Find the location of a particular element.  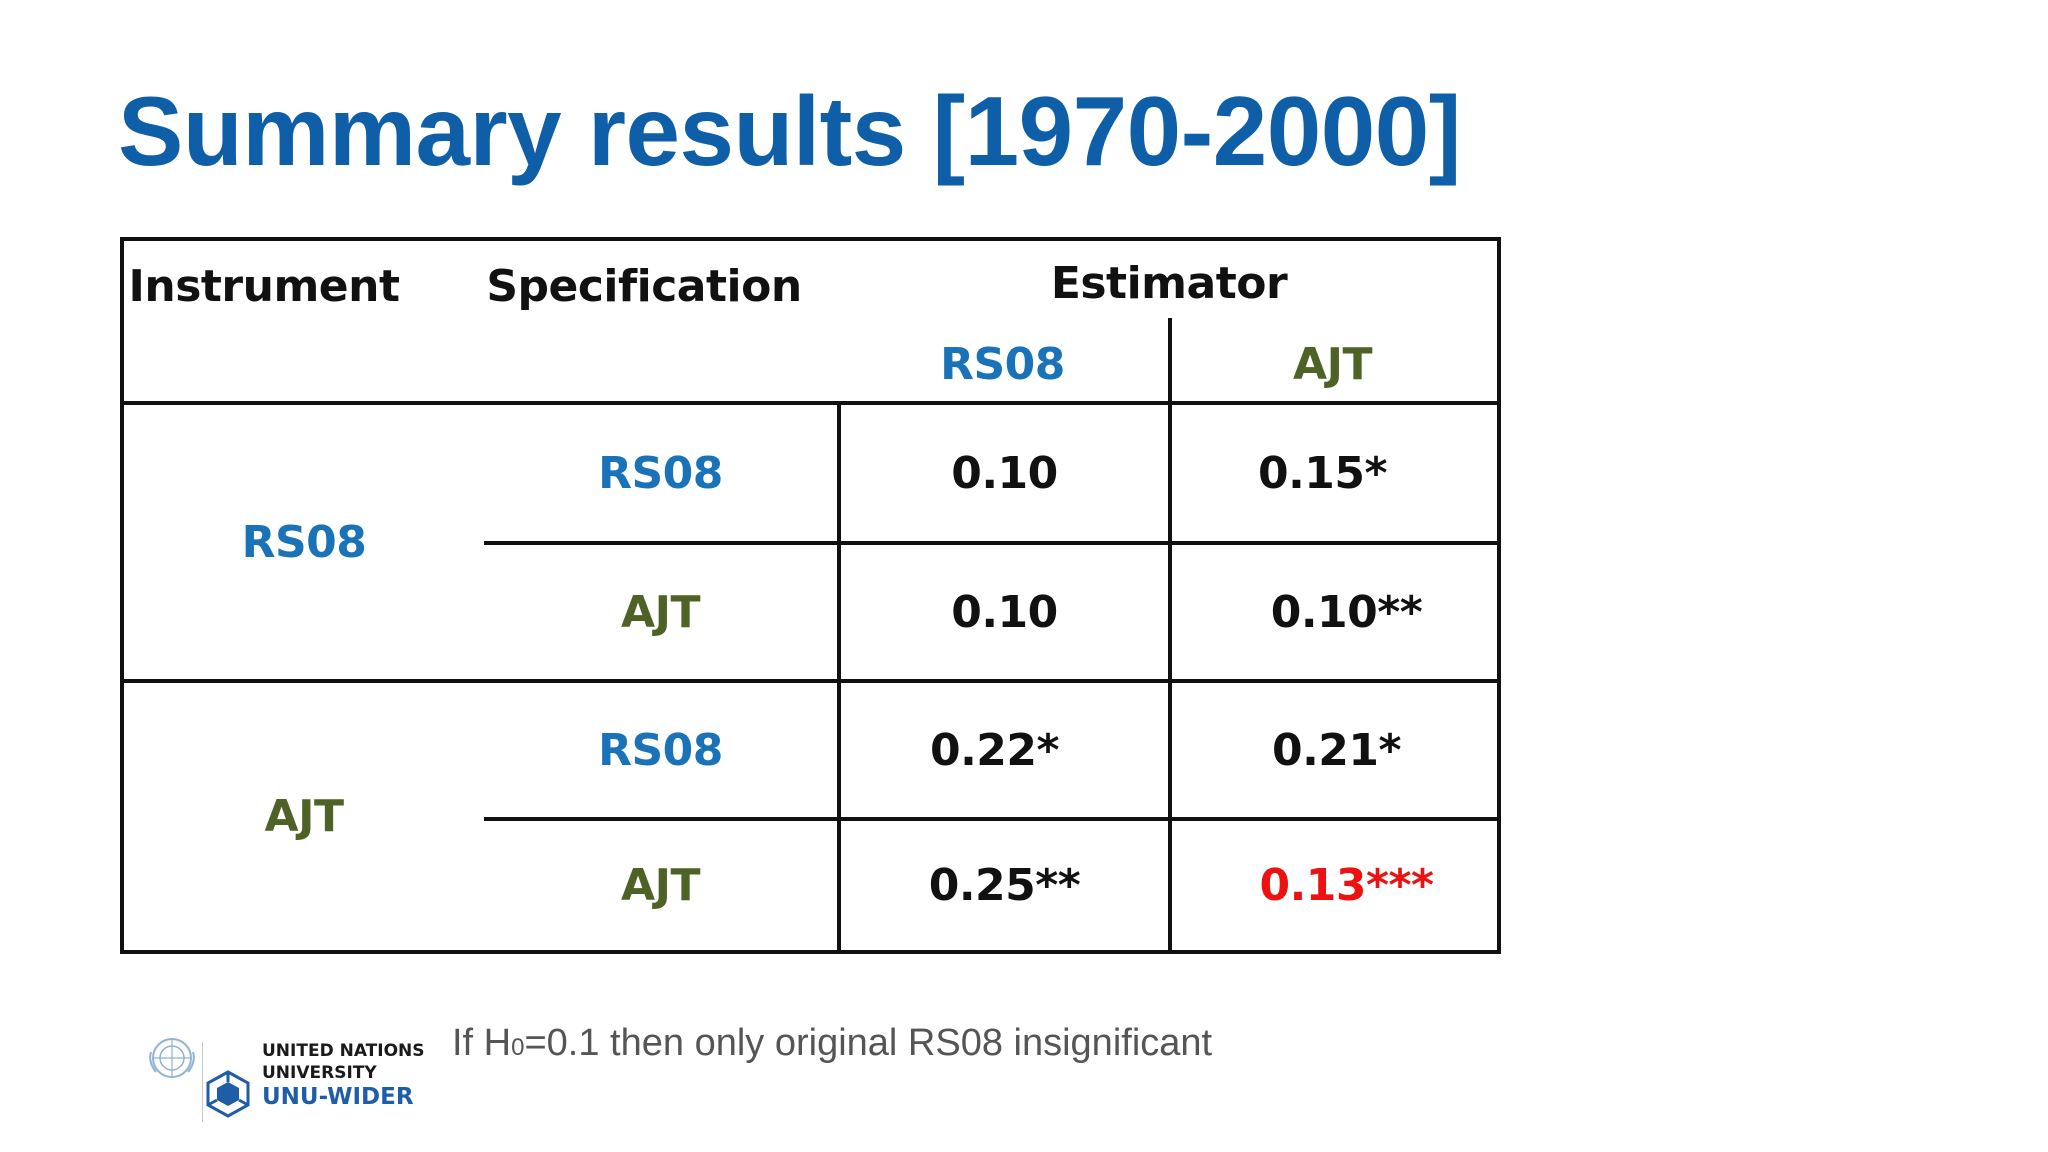

header-specification: Specification is located at coordinates (644, 286).